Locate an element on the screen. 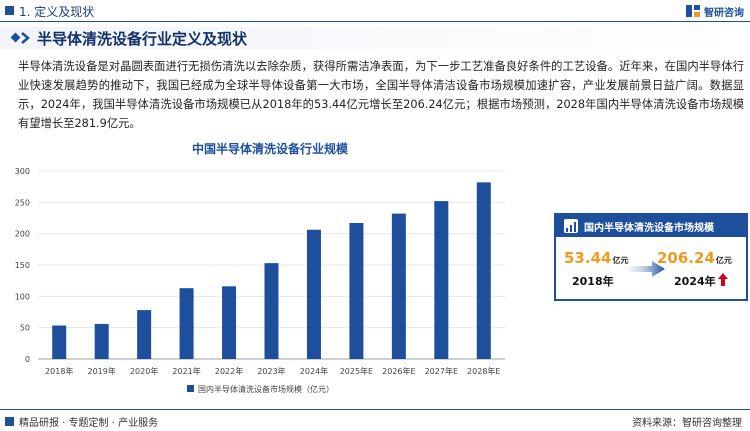 Image resolution: width=750 pixels, height=431 pixels. arrow-up-icon is located at coordinates (723, 279).